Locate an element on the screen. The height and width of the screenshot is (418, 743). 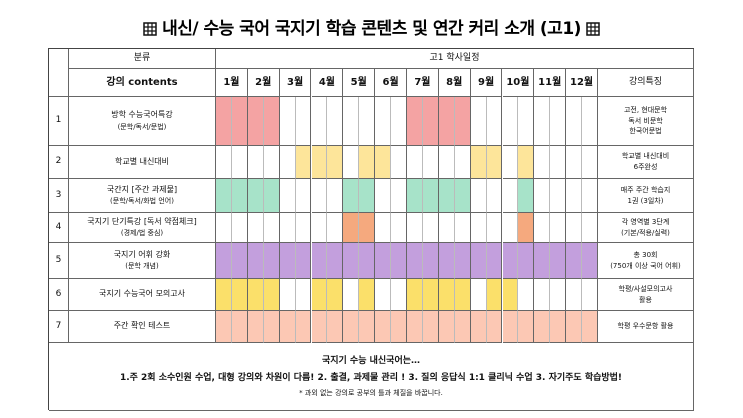
month-label: 5월 is located at coordinates (358, 82).